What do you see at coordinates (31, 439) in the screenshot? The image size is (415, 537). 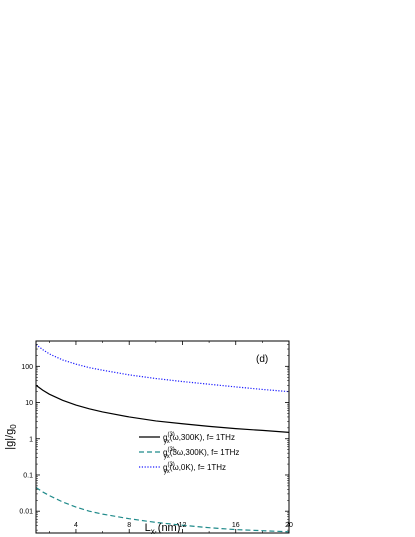 I see `y-tick-label: 1` at bounding box center [31, 439].